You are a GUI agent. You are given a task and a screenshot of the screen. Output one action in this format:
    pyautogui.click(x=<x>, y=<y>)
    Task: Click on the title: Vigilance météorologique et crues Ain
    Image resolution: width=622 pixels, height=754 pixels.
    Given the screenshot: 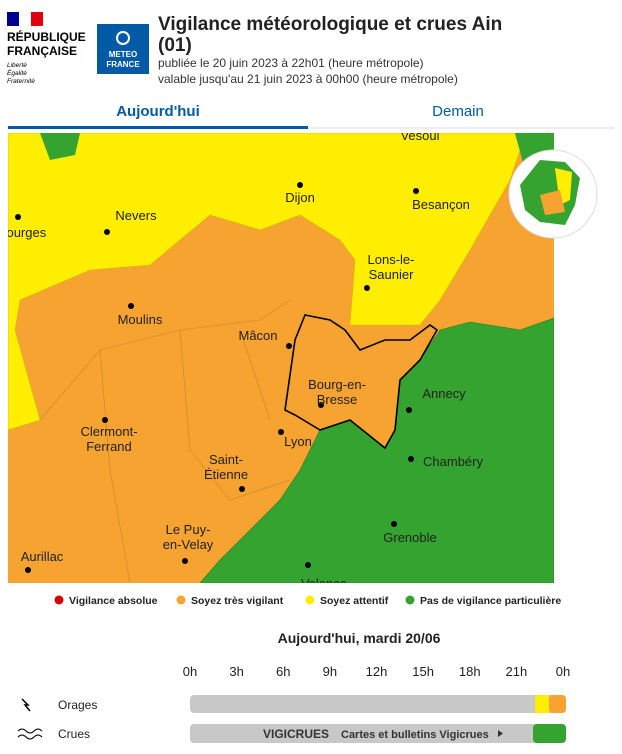 What is the action you would take?
    pyautogui.click(x=330, y=24)
    